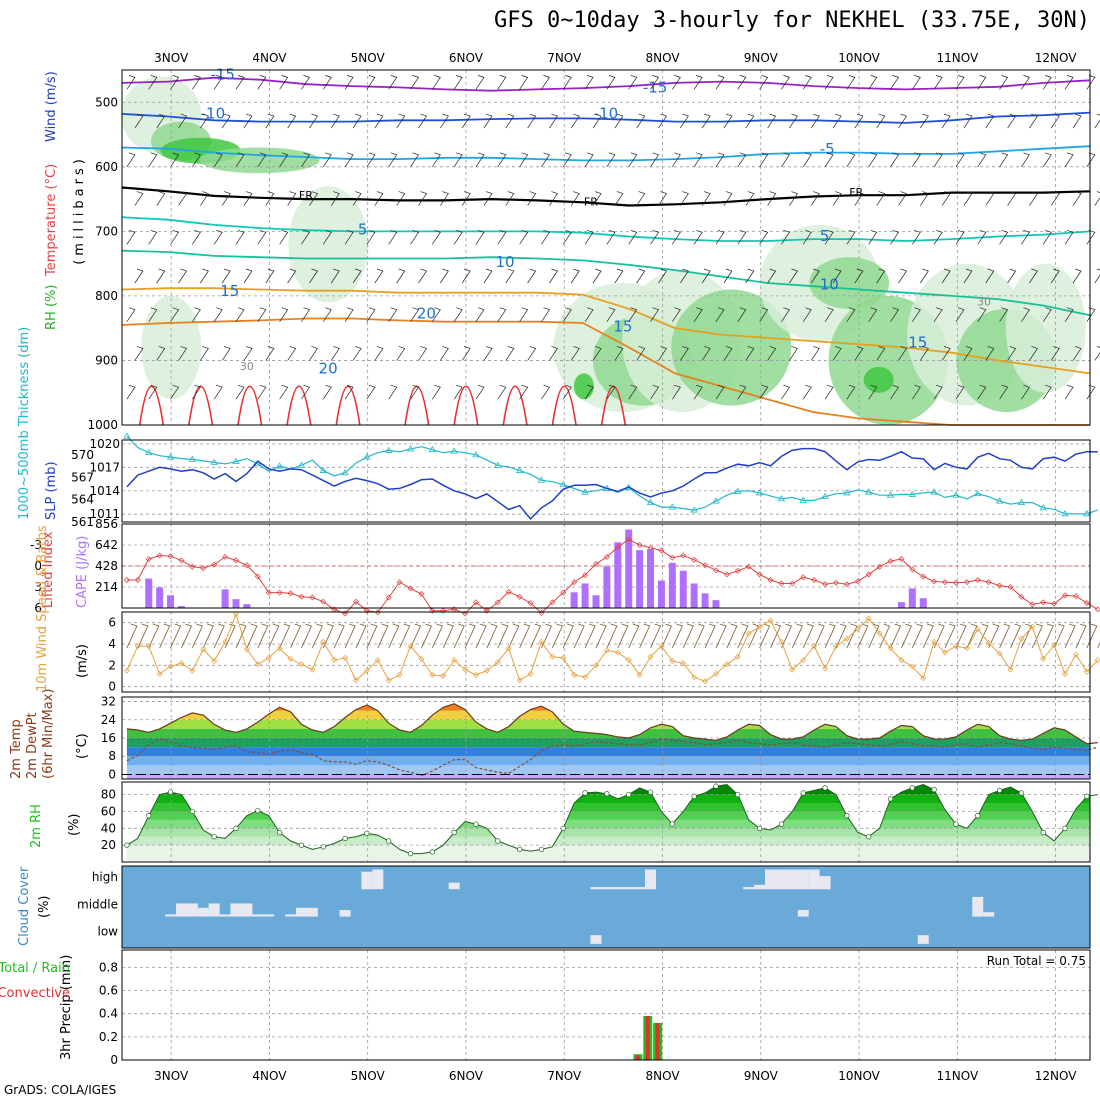 Image resolution: width=1100 pixels, height=1100 pixels. I want to click on cape-frame, so click(606, 566).